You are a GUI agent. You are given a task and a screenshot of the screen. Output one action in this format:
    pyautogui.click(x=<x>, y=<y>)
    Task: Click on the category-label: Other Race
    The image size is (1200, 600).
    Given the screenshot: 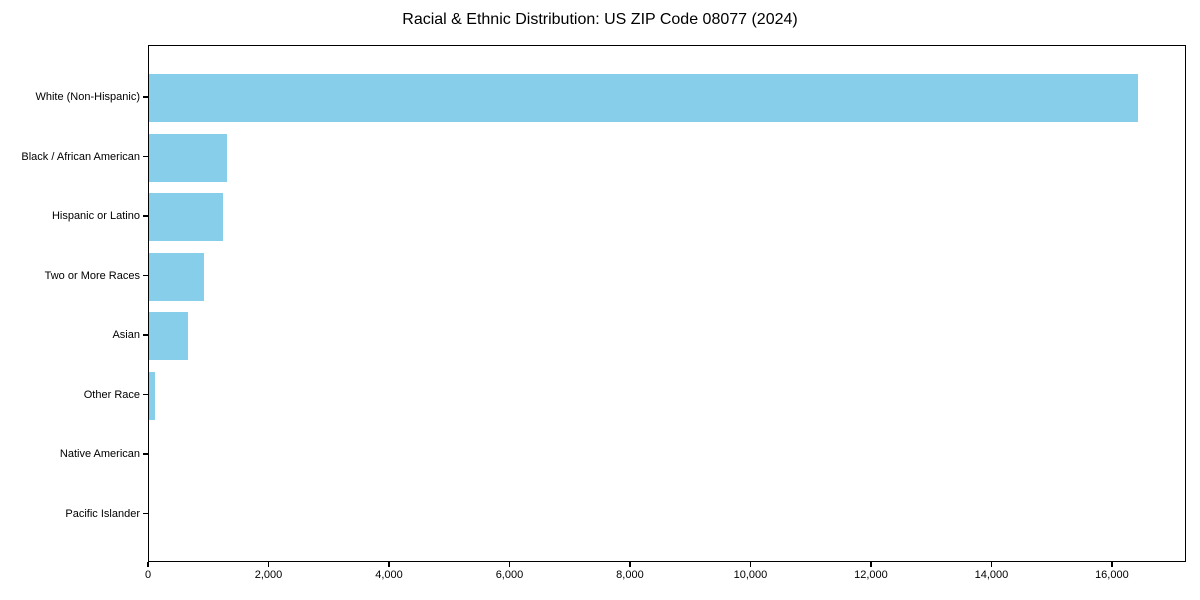 What is the action you would take?
    pyautogui.click(x=111, y=394)
    